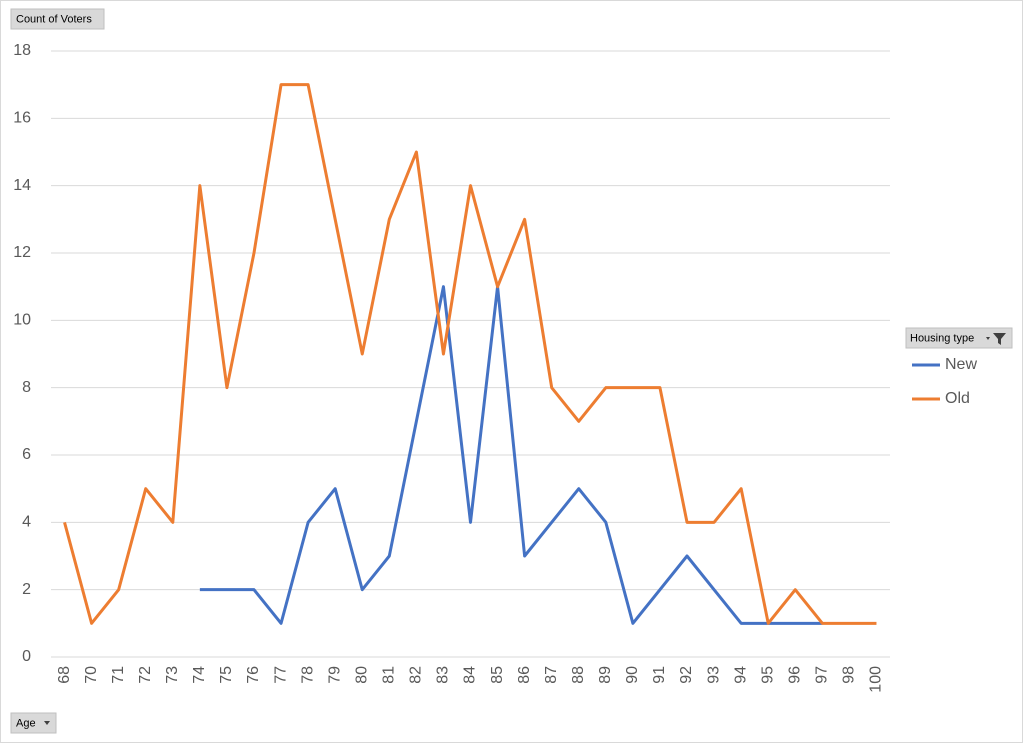 The width and height of the screenshot is (1023, 743). Describe the element at coordinates (942, 338) in the screenshot. I see `legend-title: Housing type` at that location.